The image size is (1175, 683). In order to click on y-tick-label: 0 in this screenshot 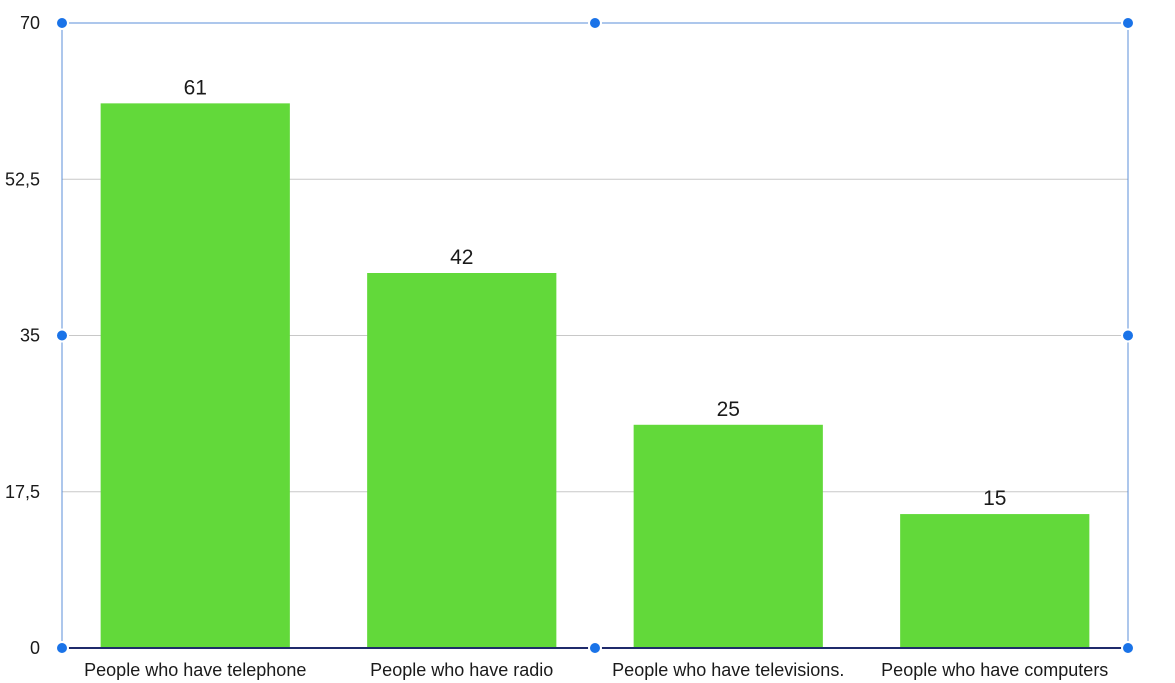, I will do `click(35, 648)`.